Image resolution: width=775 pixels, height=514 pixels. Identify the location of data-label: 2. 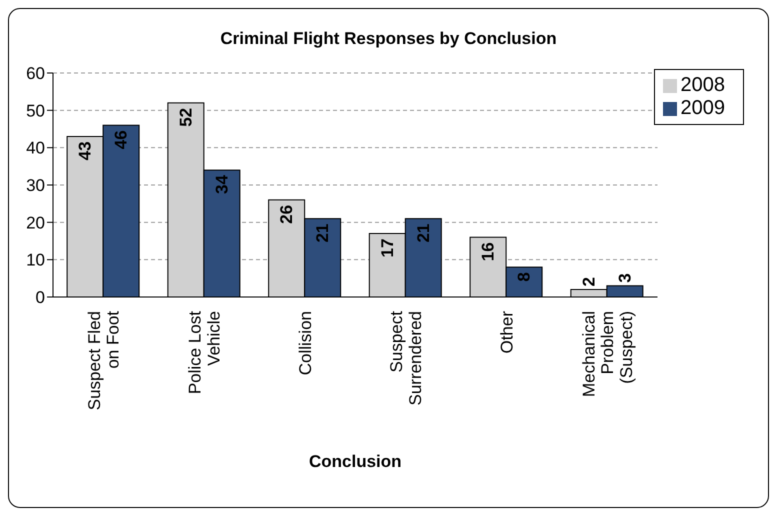
(588, 282).